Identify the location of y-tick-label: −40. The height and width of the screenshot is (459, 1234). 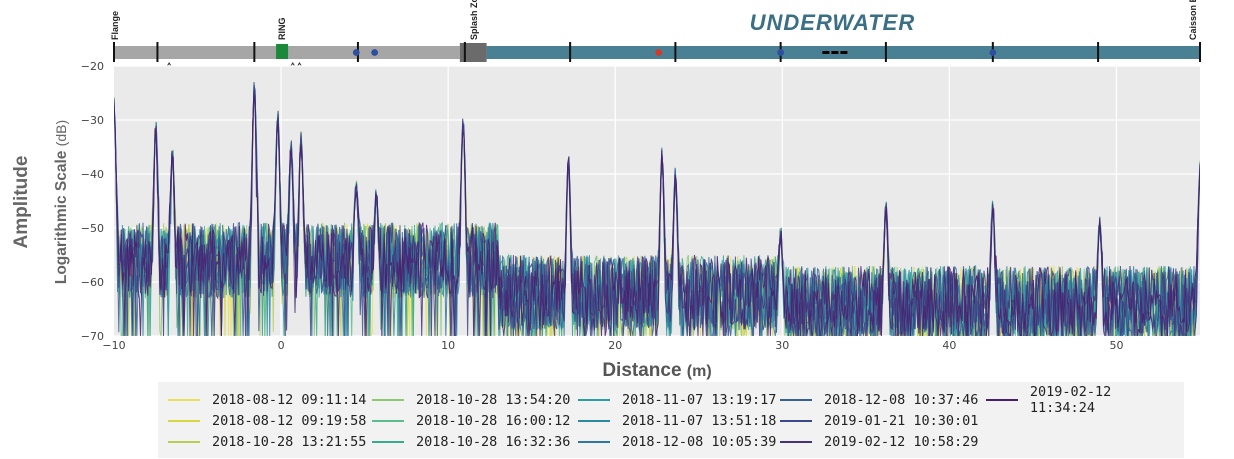
(92, 174).